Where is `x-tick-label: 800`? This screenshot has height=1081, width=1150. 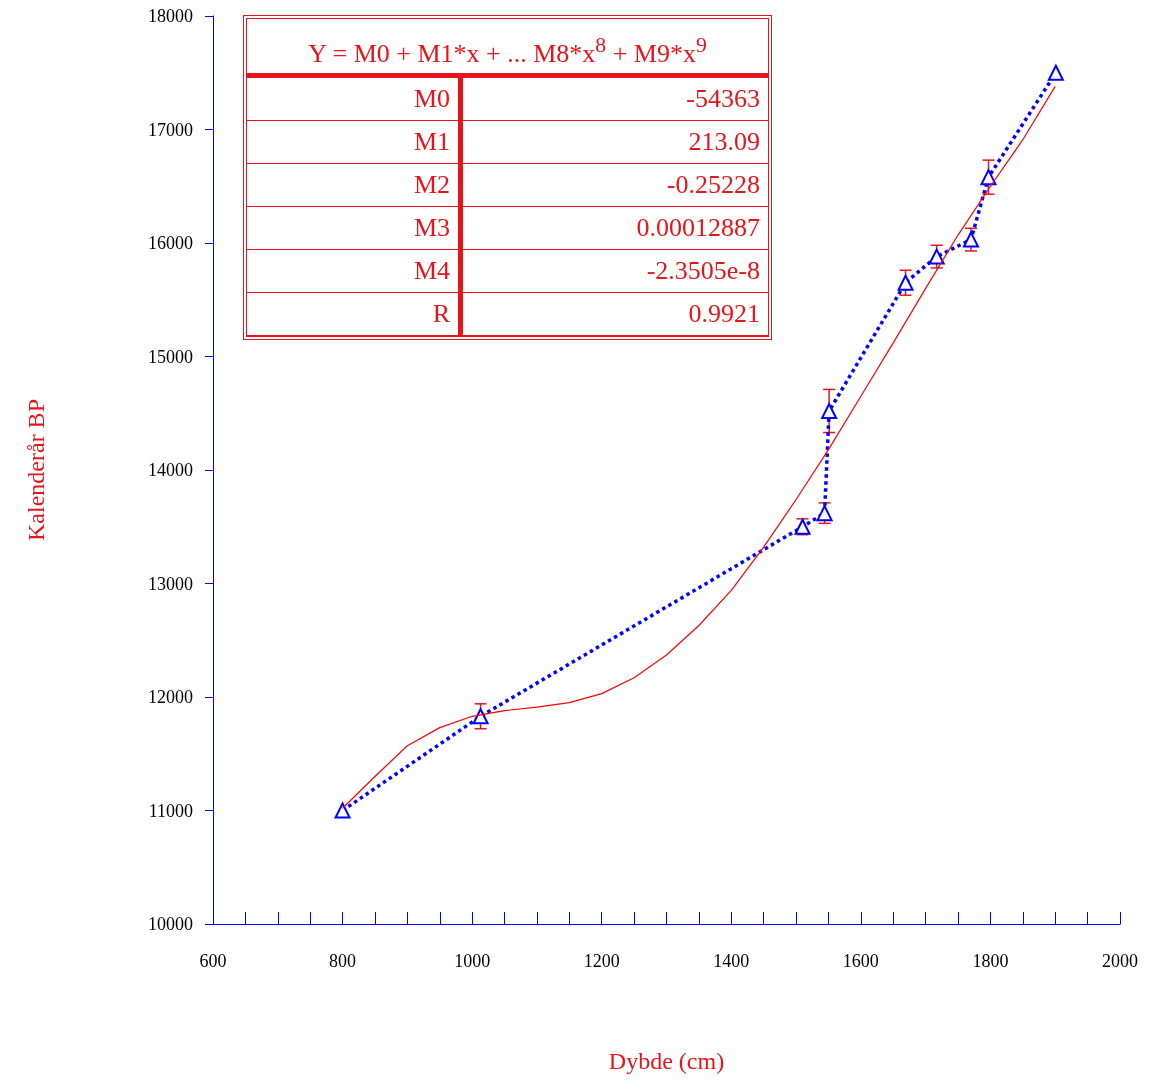
x-tick-label: 800 is located at coordinates (343, 961).